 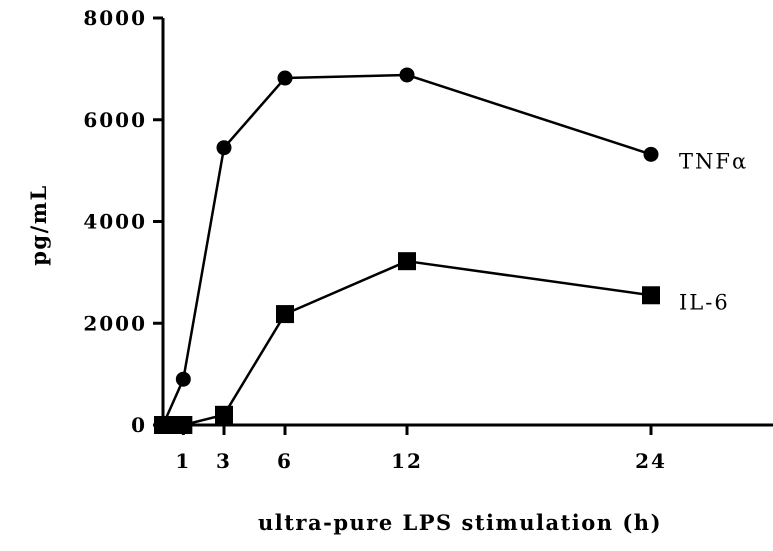 What do you see at coordinates (704, 302) in the screenshot?
I see `series-label-il-6: IL-6` at bounding box center [704, 302].